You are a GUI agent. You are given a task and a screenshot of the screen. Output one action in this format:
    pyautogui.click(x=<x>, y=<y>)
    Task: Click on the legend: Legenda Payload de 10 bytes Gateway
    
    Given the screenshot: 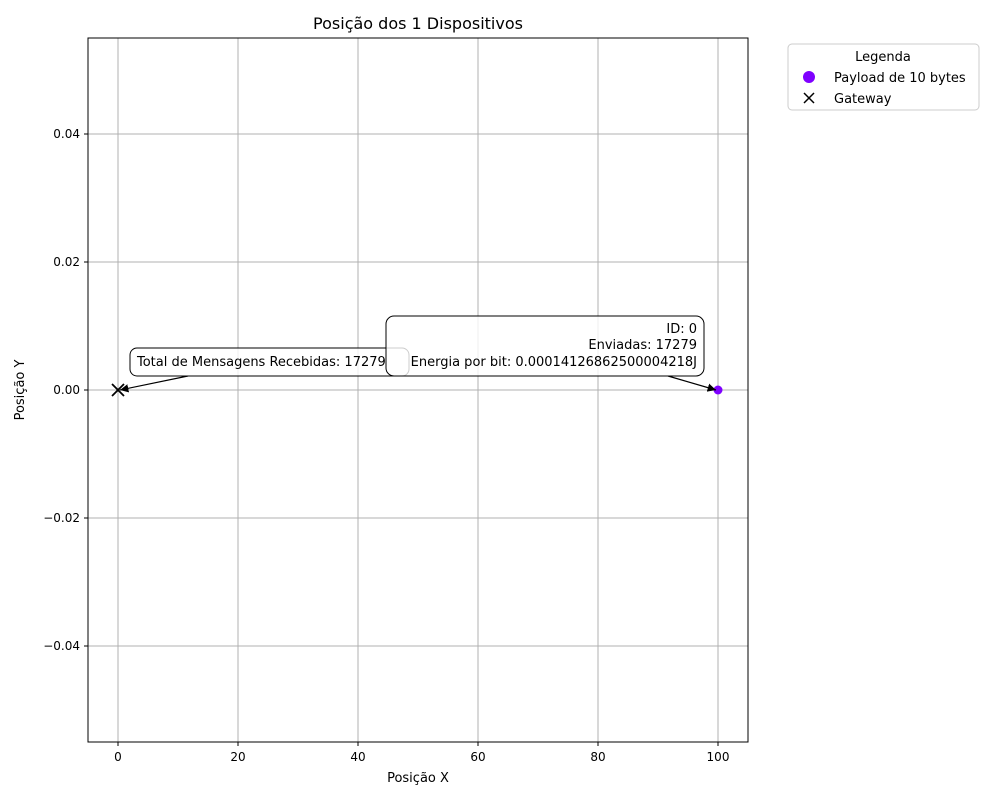 What is the action you would take?
    pyautogui.click(x=883, y=77)
    